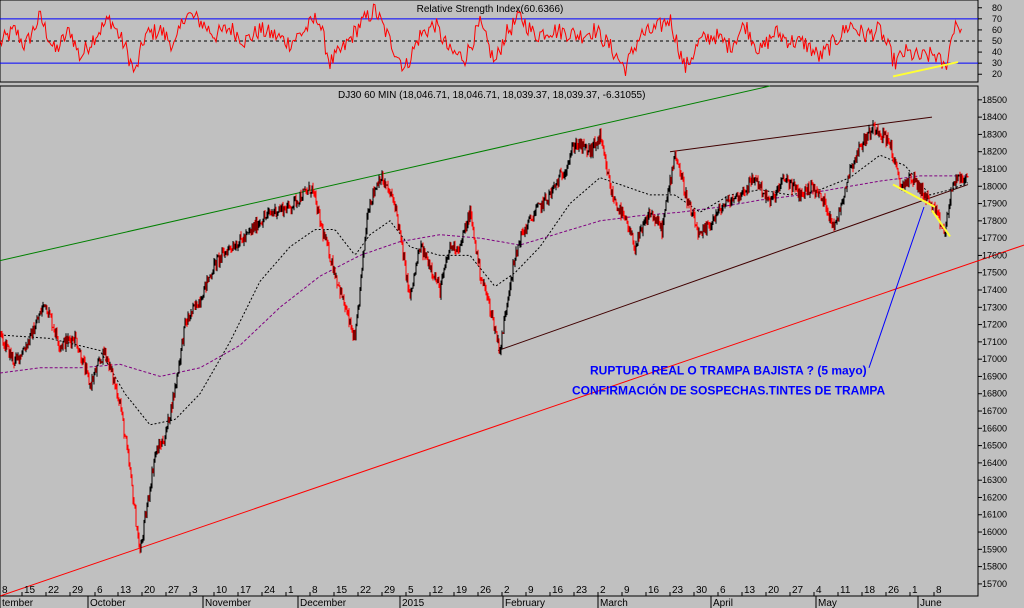  What do you see at coordinates (994, 325) in the screenshot?
I see `price-tick-label: 17200` at bounding box center [994, 325].